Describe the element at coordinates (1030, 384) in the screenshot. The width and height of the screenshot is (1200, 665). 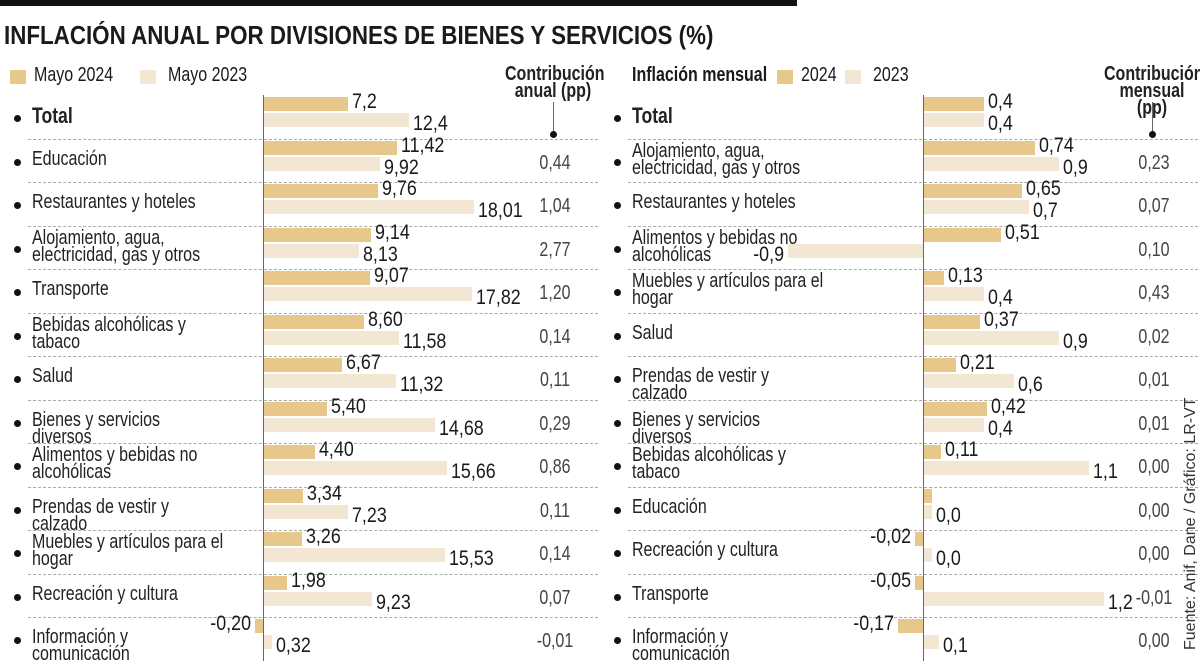
I see `data-label: 0,6` at that location.